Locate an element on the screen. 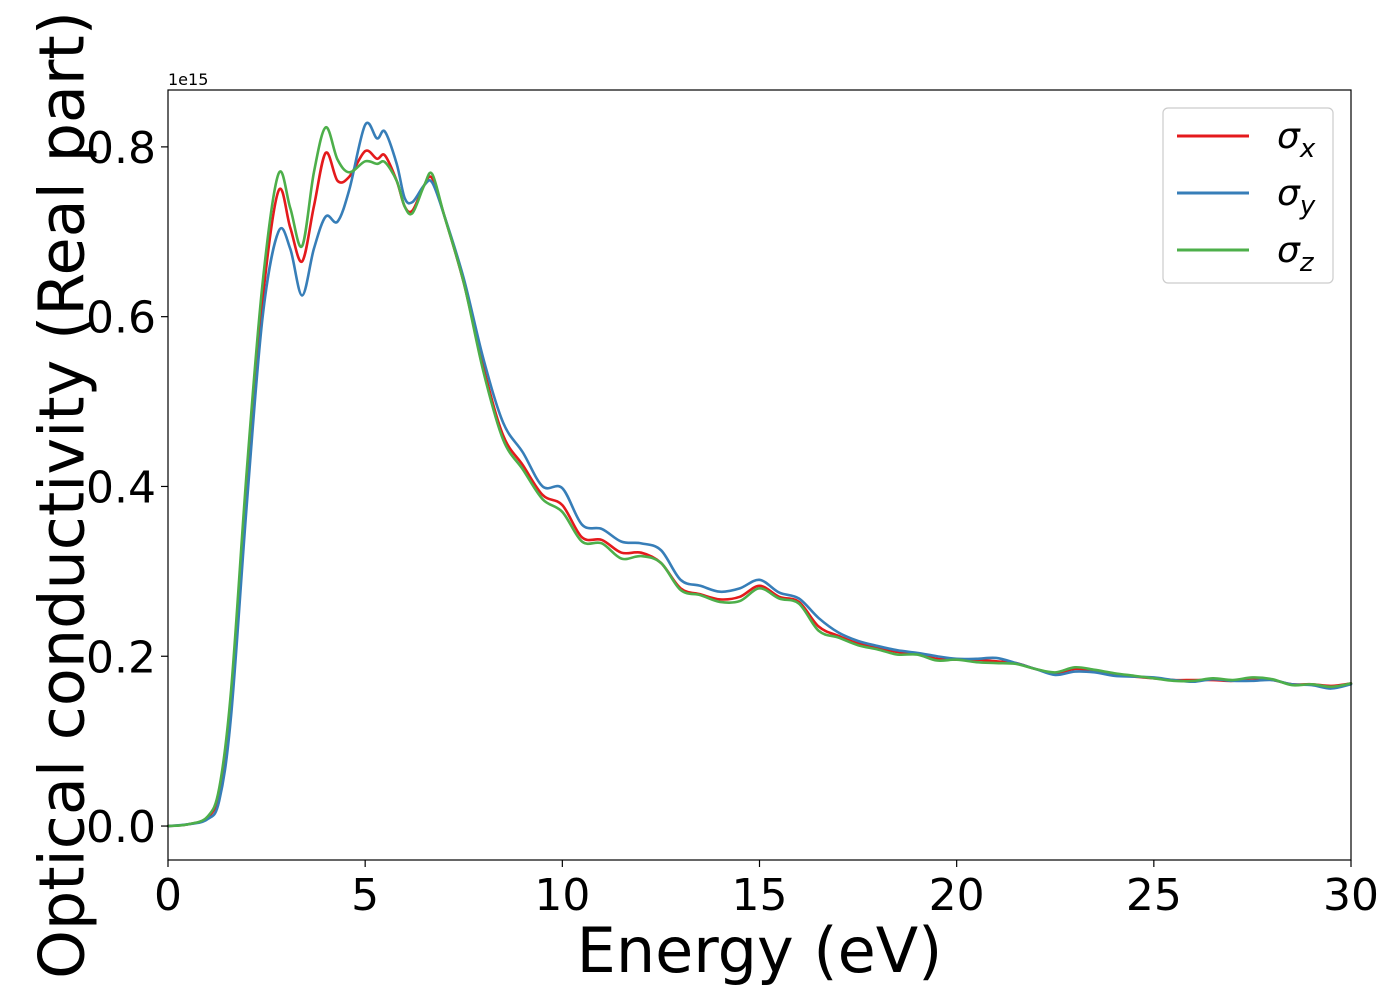 This screenshot has width=1400, height=1000. y-tick-label: 0.2 is located at coordinates (121, 657).